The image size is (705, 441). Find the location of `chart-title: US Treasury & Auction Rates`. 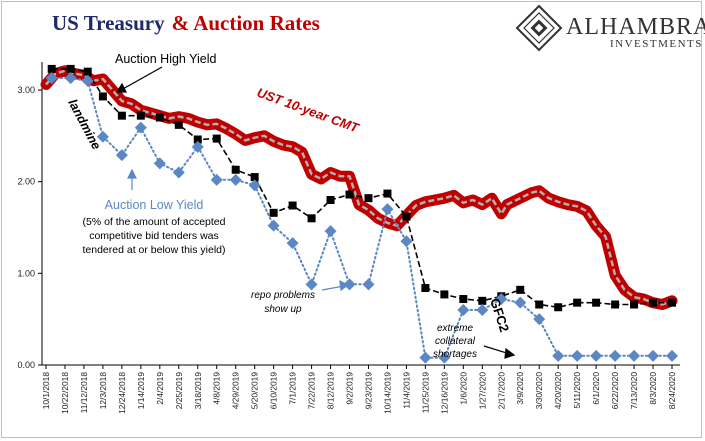

chart-title: US Treasury & Auction Rates is located at coordinates (186, 23).